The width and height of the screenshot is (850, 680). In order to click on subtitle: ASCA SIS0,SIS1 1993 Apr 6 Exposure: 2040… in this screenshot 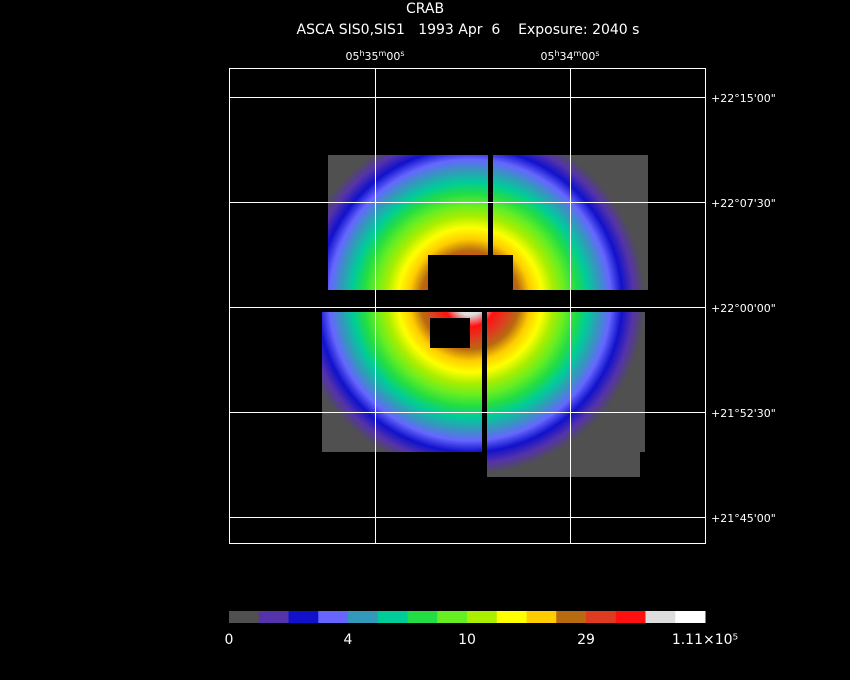, I will do `click(468, 30)`.